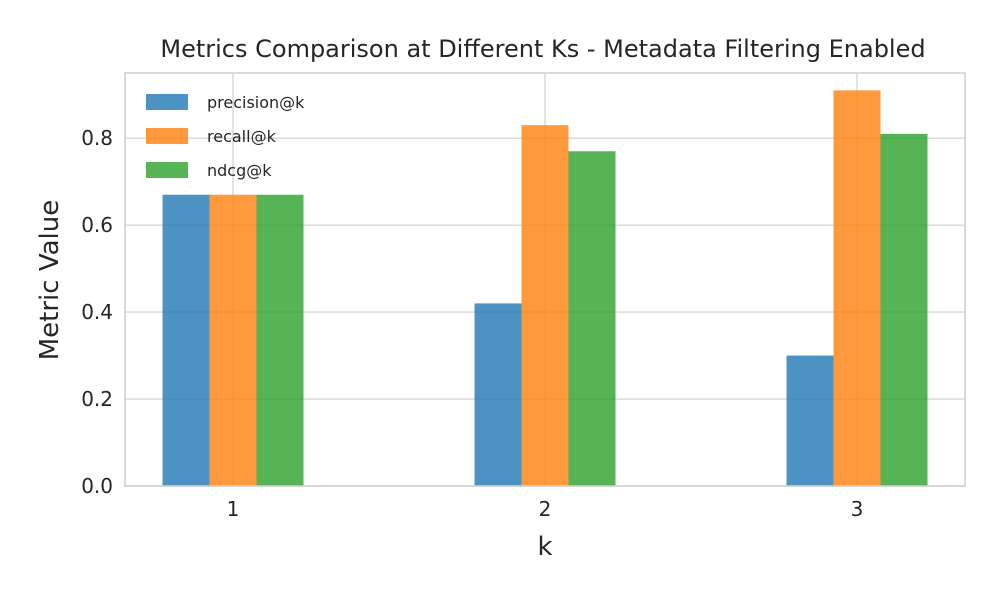 The width and height of the screenshot is (1000, 604). Describe the element at coordinates (256, 102) in the screenshot. I see `legend-label: precision@k` at that location.